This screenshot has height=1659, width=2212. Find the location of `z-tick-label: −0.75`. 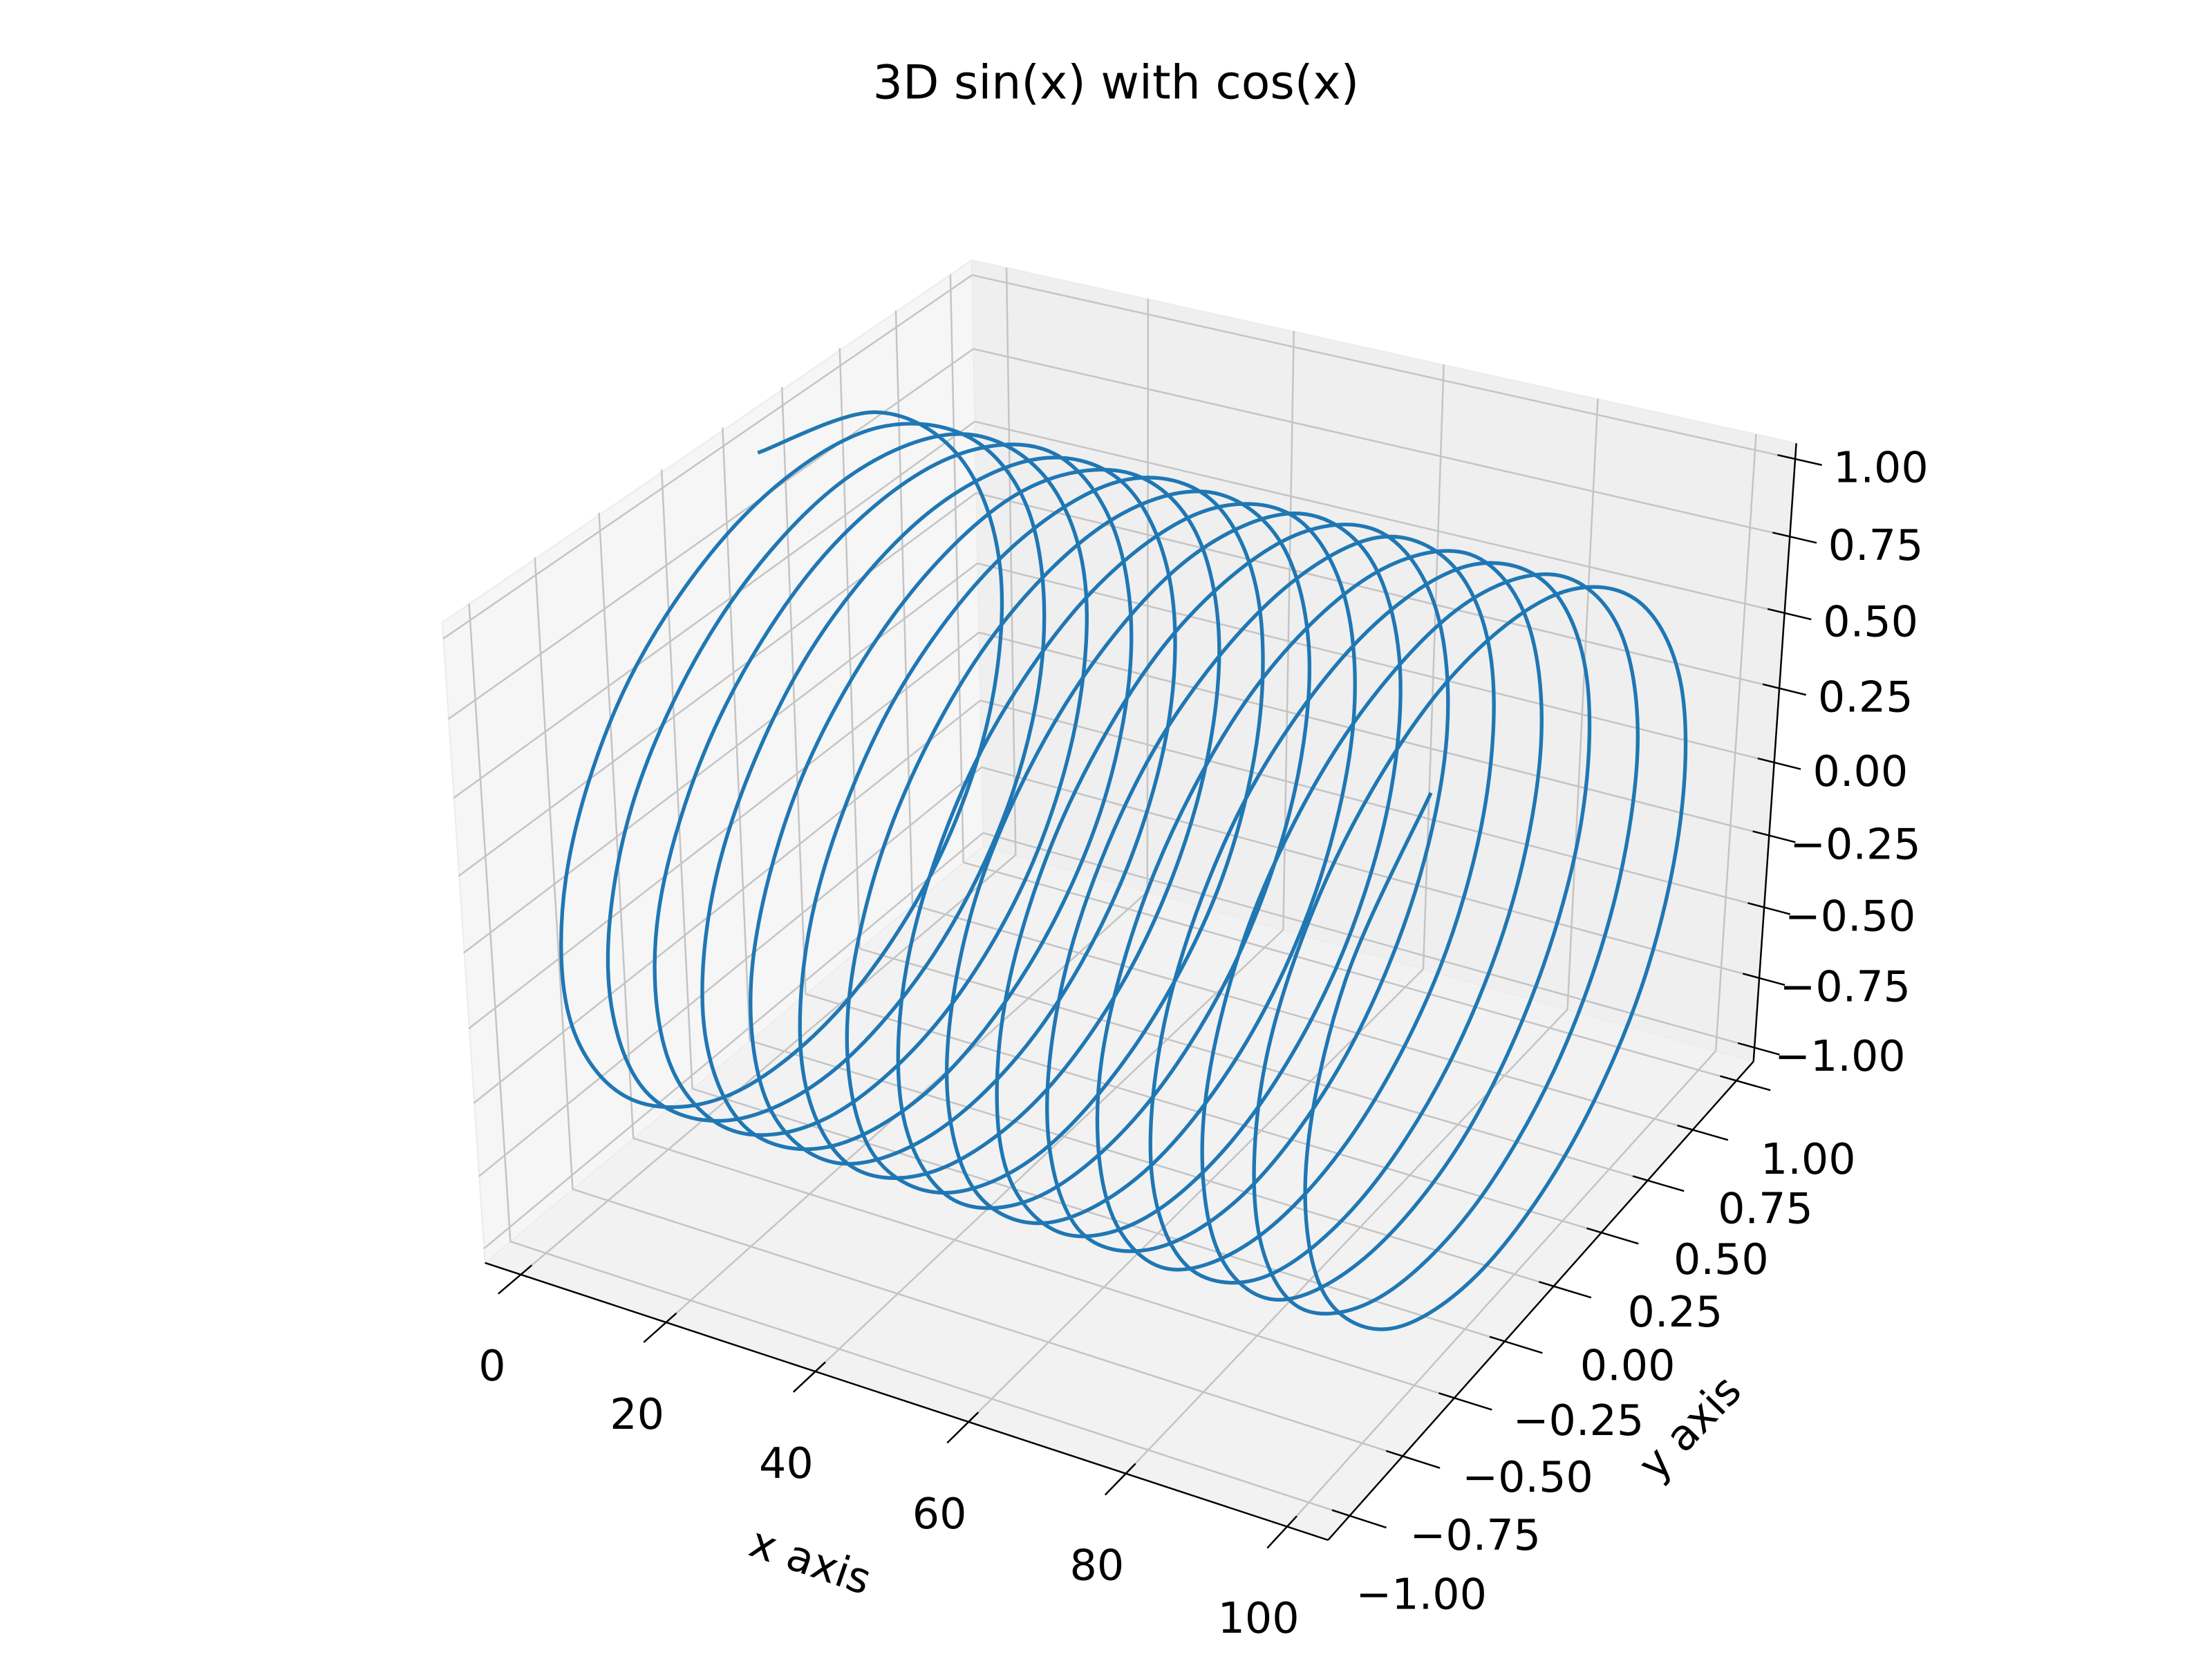

z-tick-label: −0.75 is located at coordinates (1845, 987).